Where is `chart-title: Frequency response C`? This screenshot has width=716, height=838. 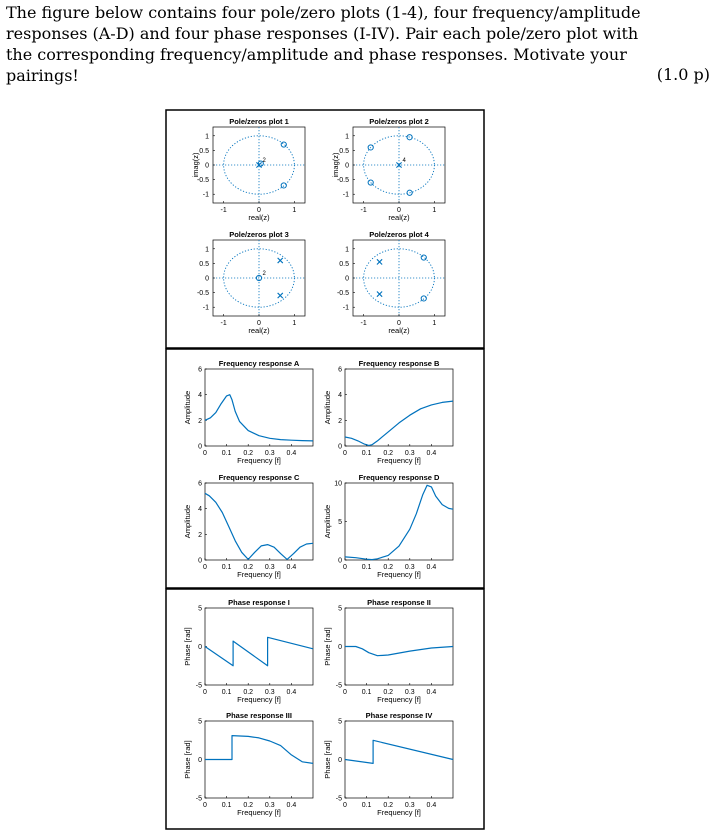 chart-title: Frequency response C is located at coordinates (259, 477).